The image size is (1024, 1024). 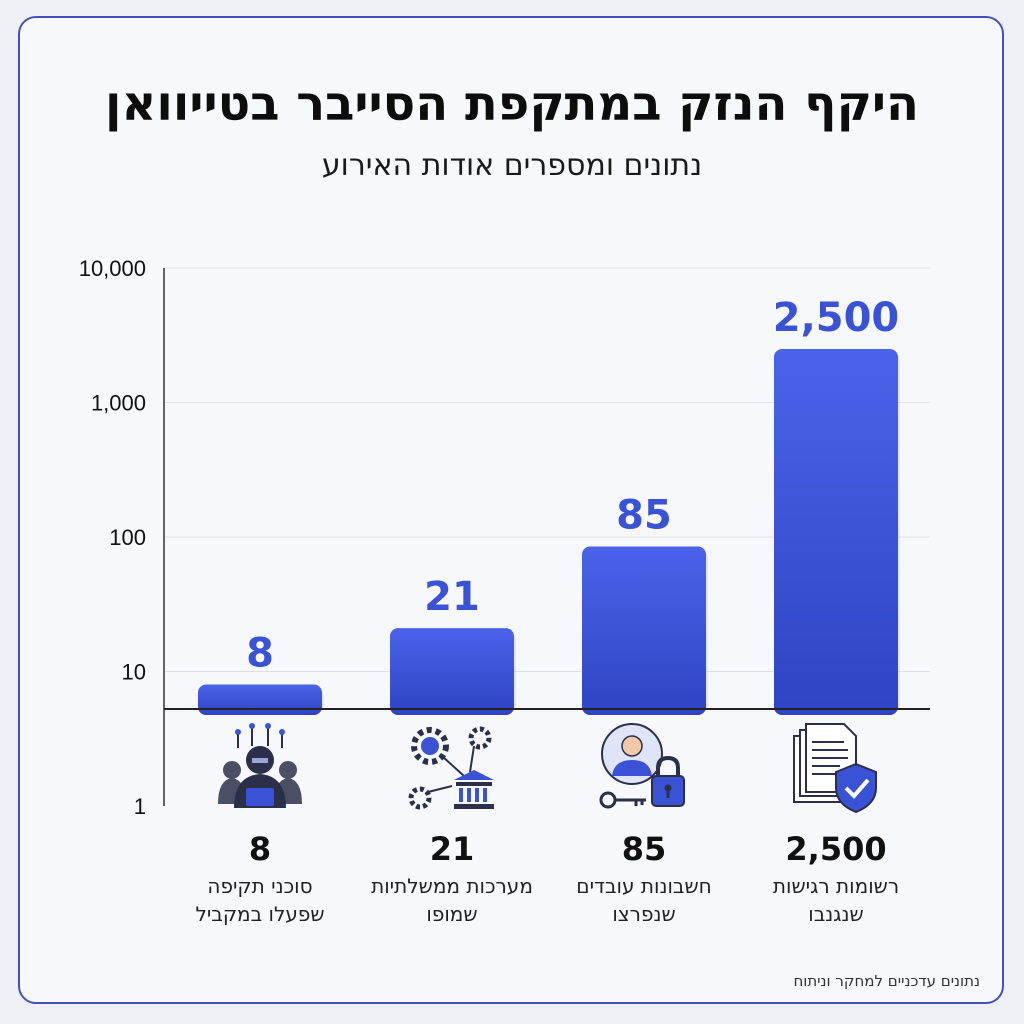 I want to click on category-label-line2: שנפרצו, so click(x=644, y=914).